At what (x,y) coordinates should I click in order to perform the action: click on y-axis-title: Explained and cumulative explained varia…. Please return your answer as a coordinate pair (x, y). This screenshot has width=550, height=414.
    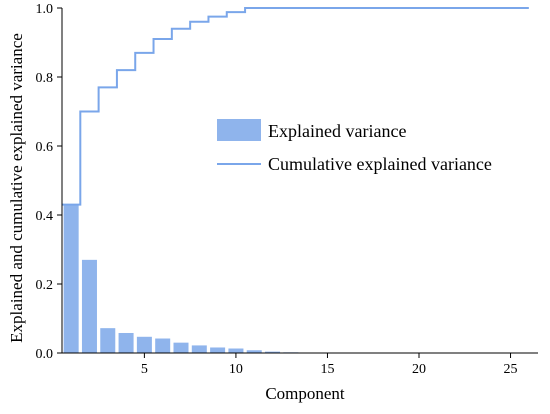
    Looking at the image, I should click on (16, 188).